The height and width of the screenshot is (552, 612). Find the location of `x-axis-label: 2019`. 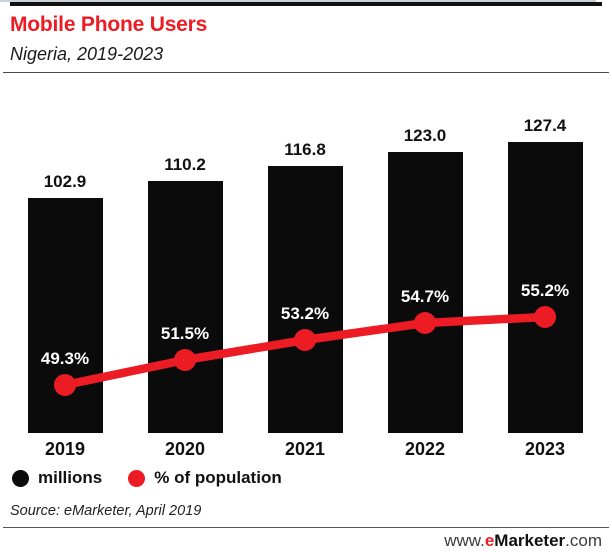

x-axis-label: 2019 is located at coordinates (65, 449).